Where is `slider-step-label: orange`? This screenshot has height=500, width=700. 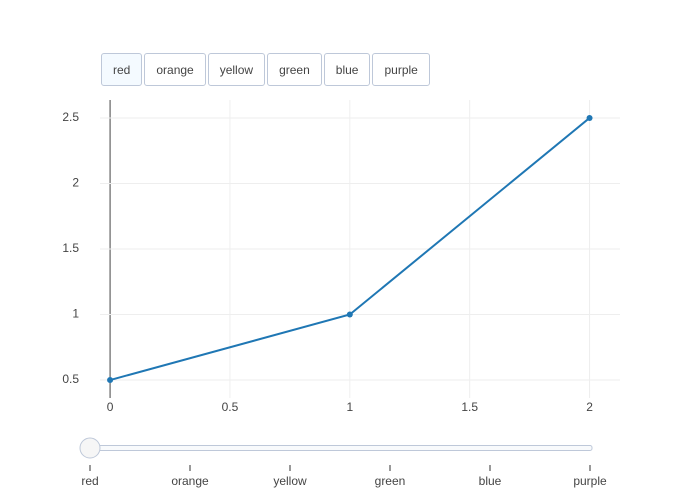
slider-step-label: orange is located at coordinates (190, 481).